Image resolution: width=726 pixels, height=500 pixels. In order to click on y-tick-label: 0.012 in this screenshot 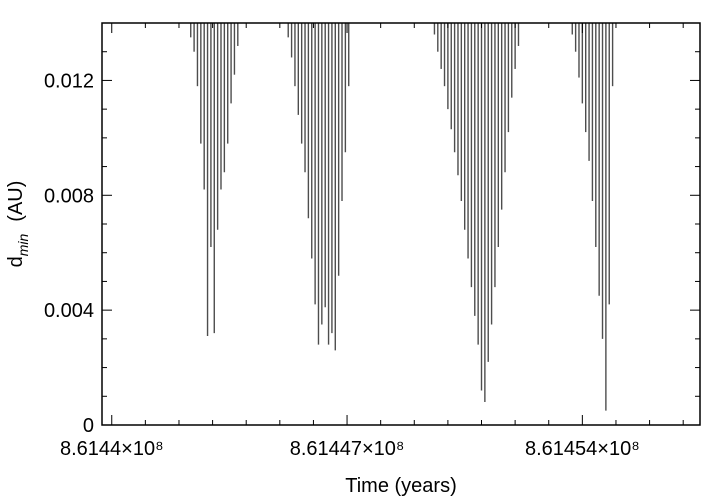, I will do `click(69, 81)`.